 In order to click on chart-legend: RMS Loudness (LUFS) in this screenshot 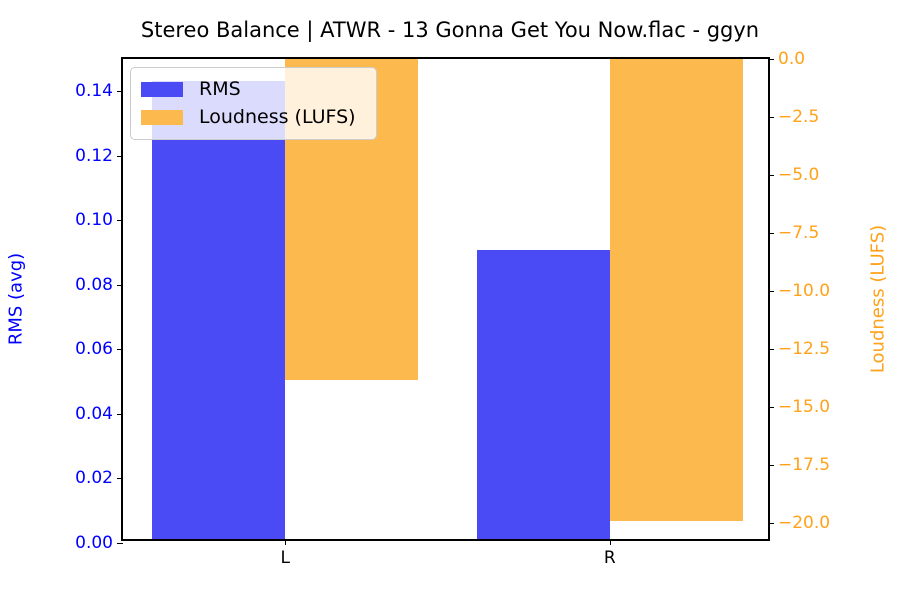, I will do `click(253, 103)`.